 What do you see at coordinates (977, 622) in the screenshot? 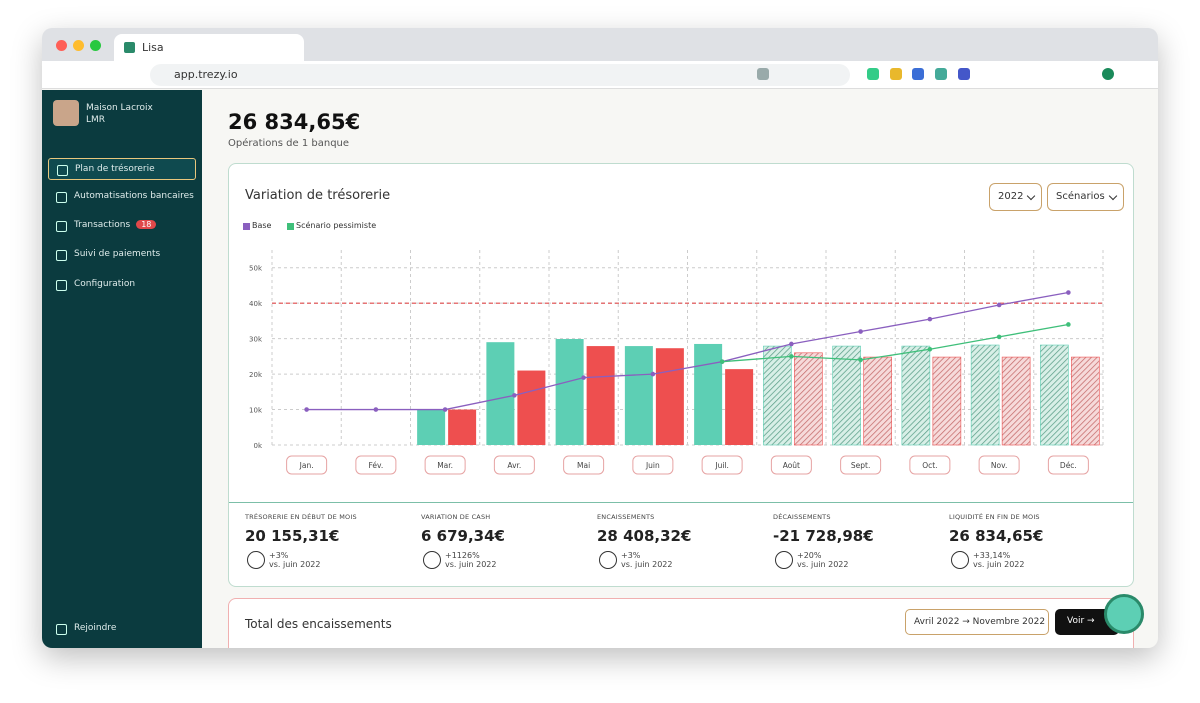
I see `date-range: Avril 2022 → Novembre 2022` at bounding box center [977, 622].